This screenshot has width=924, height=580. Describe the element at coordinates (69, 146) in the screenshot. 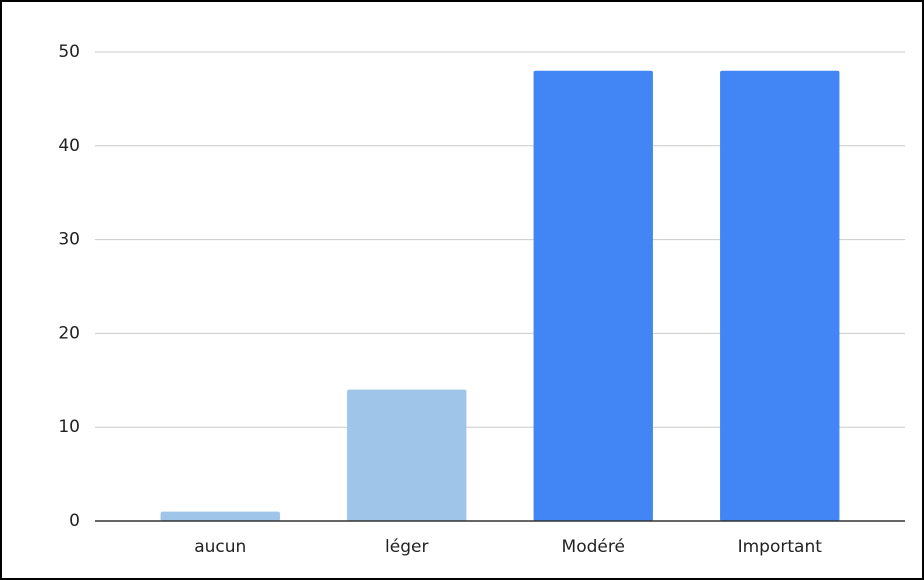

I see `y-tick-label: 40` at that location.